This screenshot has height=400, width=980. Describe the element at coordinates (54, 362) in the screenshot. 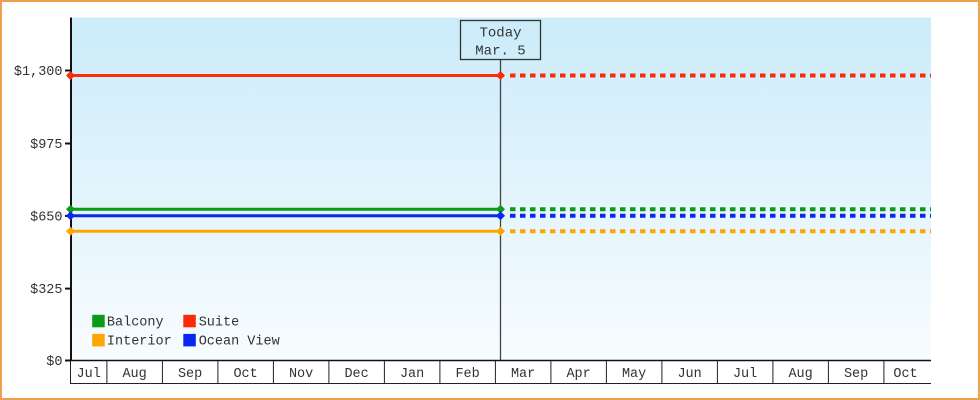

I see `svg-text: $0` at that location.